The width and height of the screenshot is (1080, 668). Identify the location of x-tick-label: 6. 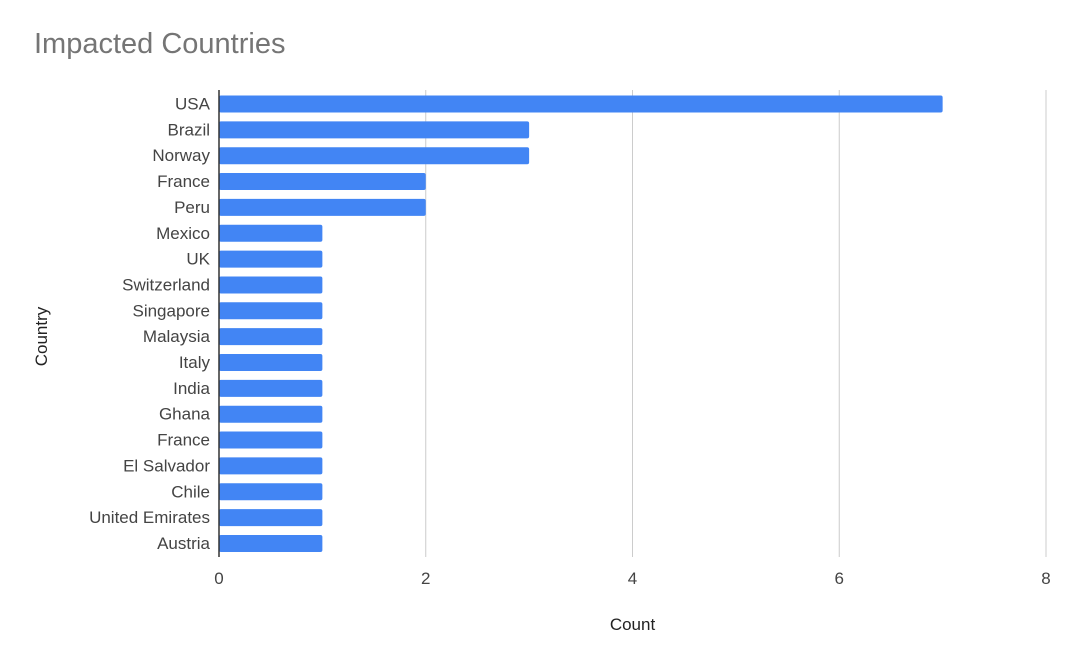
(839, 578).